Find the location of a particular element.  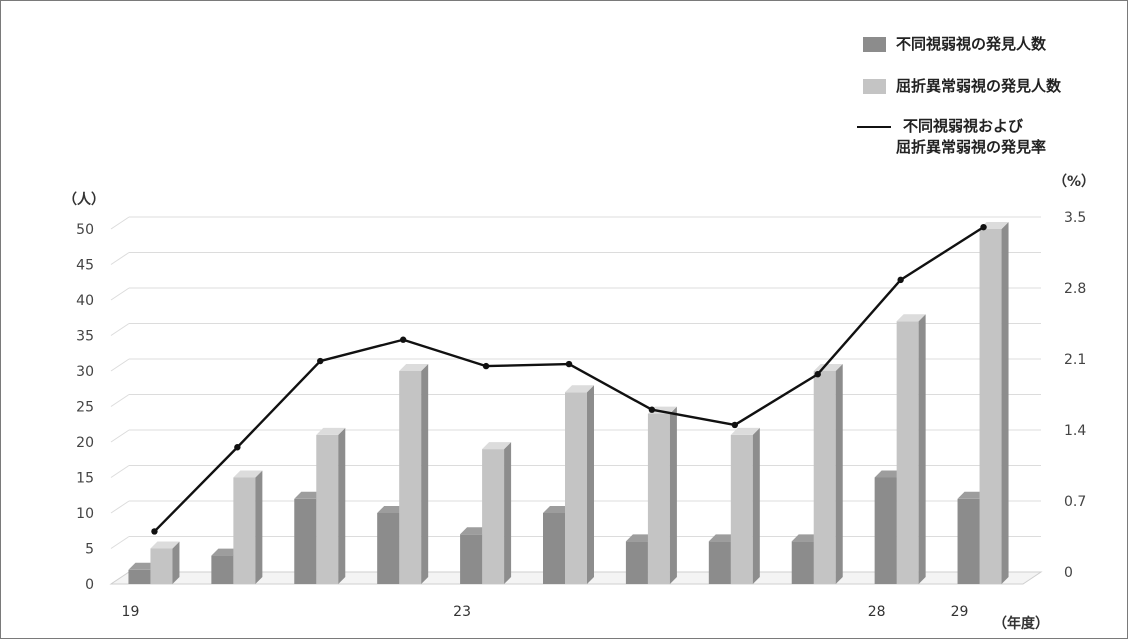

legend-swatch-refractive is located at coordinates (874, 86).